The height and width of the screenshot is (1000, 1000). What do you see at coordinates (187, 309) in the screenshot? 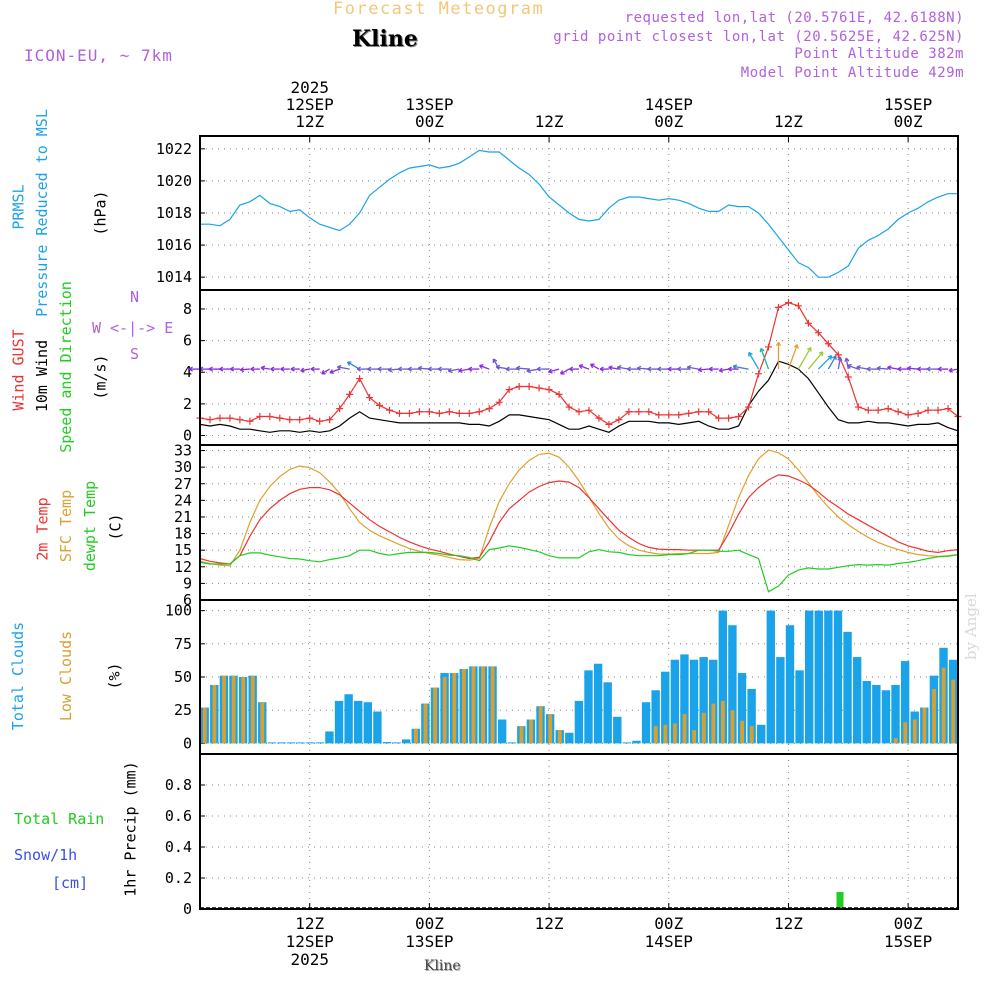
I see `y-tick-label: 8` at bounding box center [187, 309].